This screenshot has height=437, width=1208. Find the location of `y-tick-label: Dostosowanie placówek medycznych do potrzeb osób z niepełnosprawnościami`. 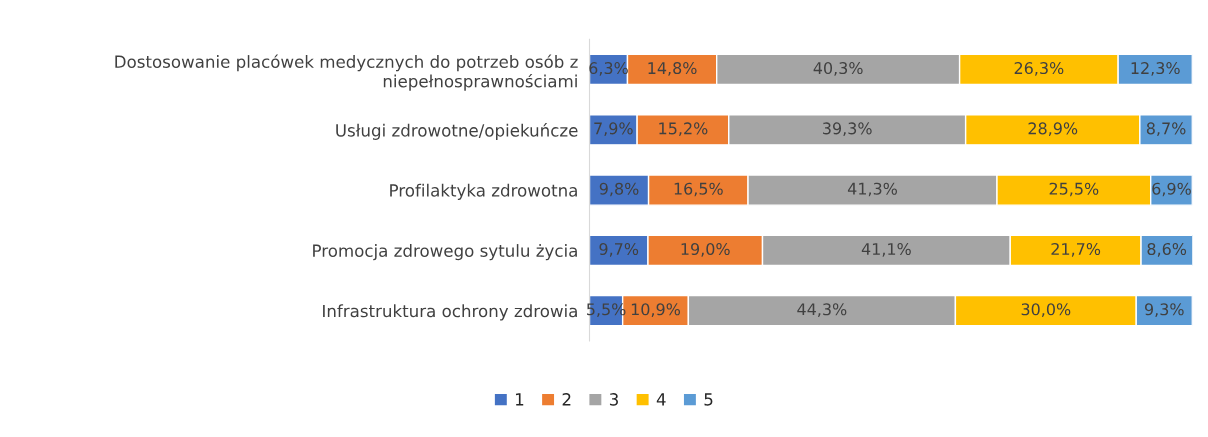

y-tick-label: Dostosowanie placówek medycznych do potrzeb osób z niepełnosprawnościami is located at coordinates (346, 72).